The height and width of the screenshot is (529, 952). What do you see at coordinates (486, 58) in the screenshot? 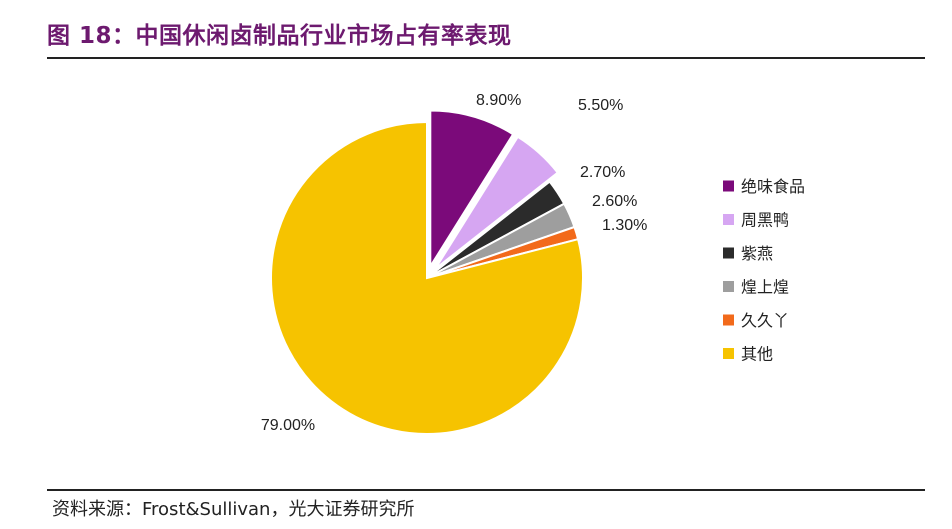
I see `top-divider` at bounding box center [486, 58].